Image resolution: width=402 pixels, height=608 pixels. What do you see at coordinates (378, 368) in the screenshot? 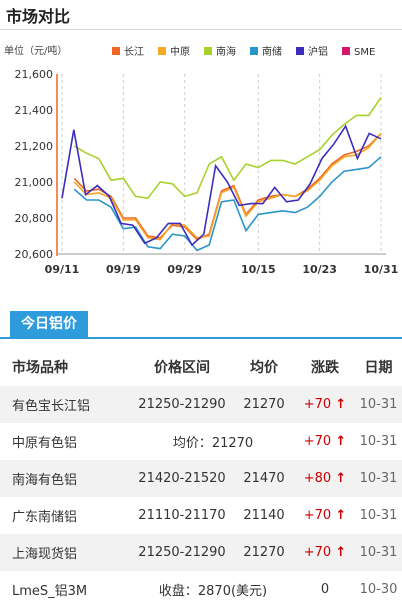
I see `header-date: 日期` at bounding box center [378, 368].